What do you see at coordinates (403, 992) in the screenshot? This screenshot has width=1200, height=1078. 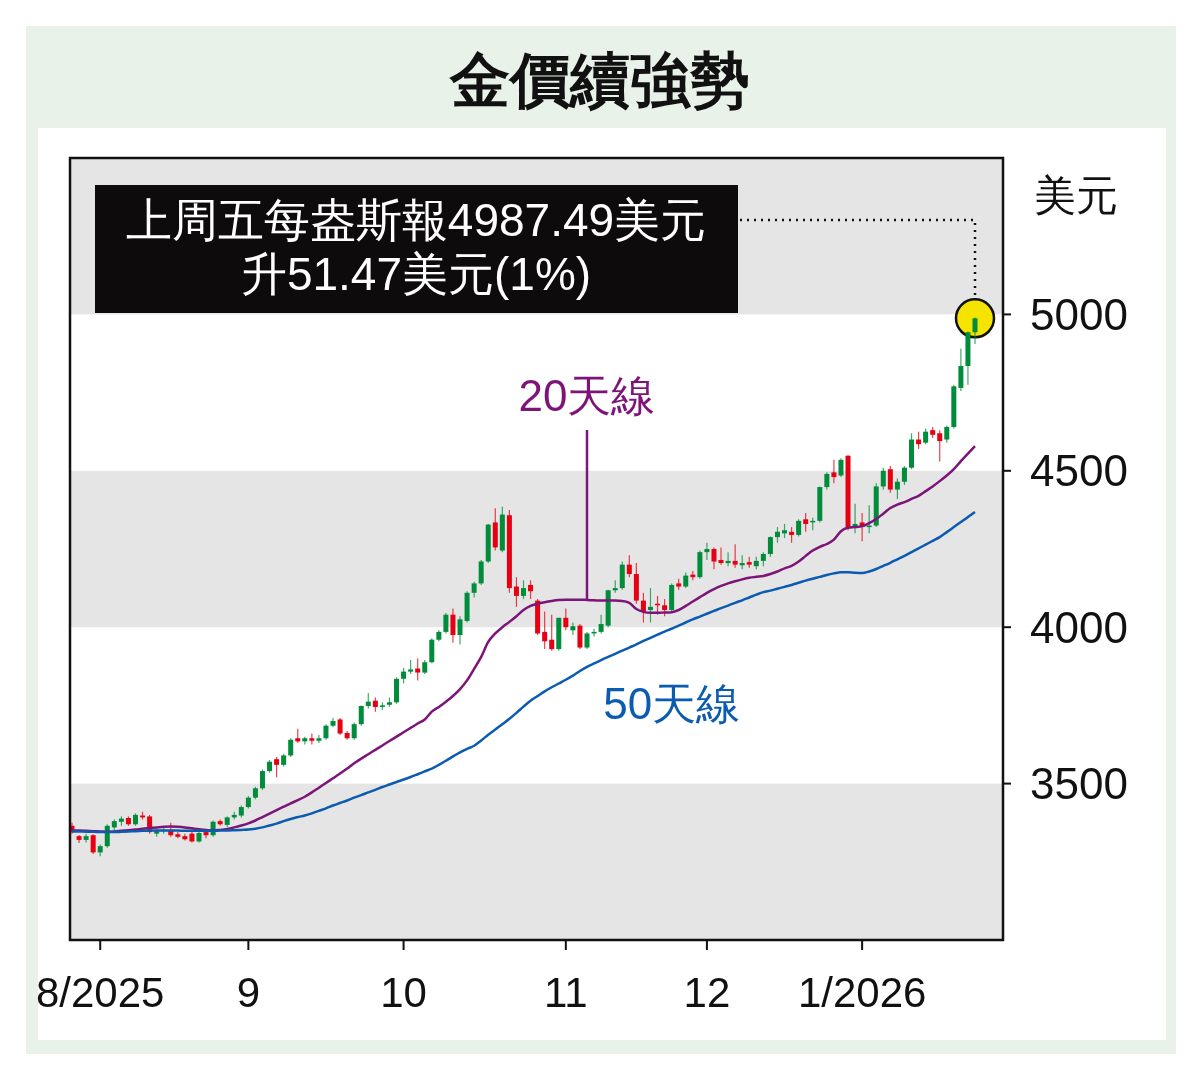 I see `x-tick-label: 10` at bounding box center [403, 992].